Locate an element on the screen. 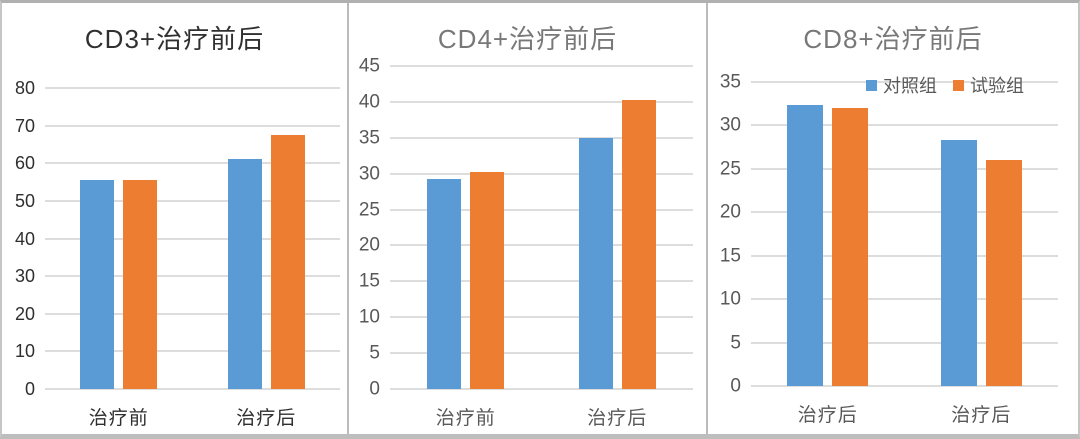  y-tick-label-35: 35 is located at coordinates (730, 82).